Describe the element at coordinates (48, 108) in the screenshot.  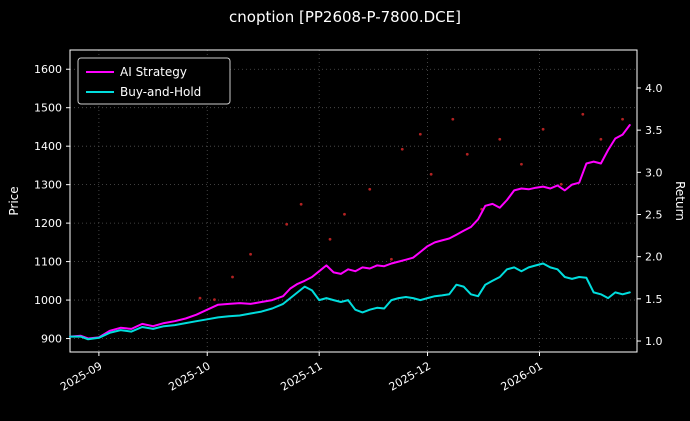
I see `price-tick-label: 1500` at that location.